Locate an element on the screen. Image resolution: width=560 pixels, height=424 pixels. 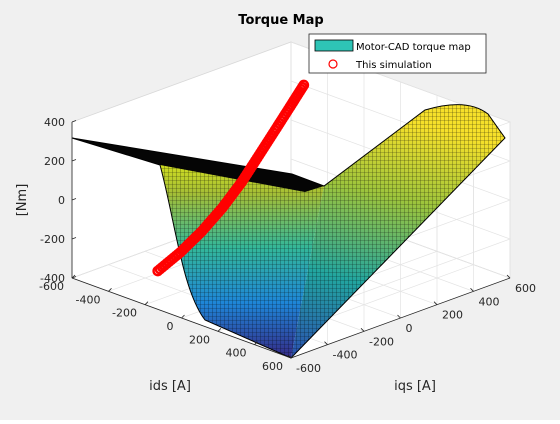
x-tick-label: -400 is located at coordinates (88, 299).